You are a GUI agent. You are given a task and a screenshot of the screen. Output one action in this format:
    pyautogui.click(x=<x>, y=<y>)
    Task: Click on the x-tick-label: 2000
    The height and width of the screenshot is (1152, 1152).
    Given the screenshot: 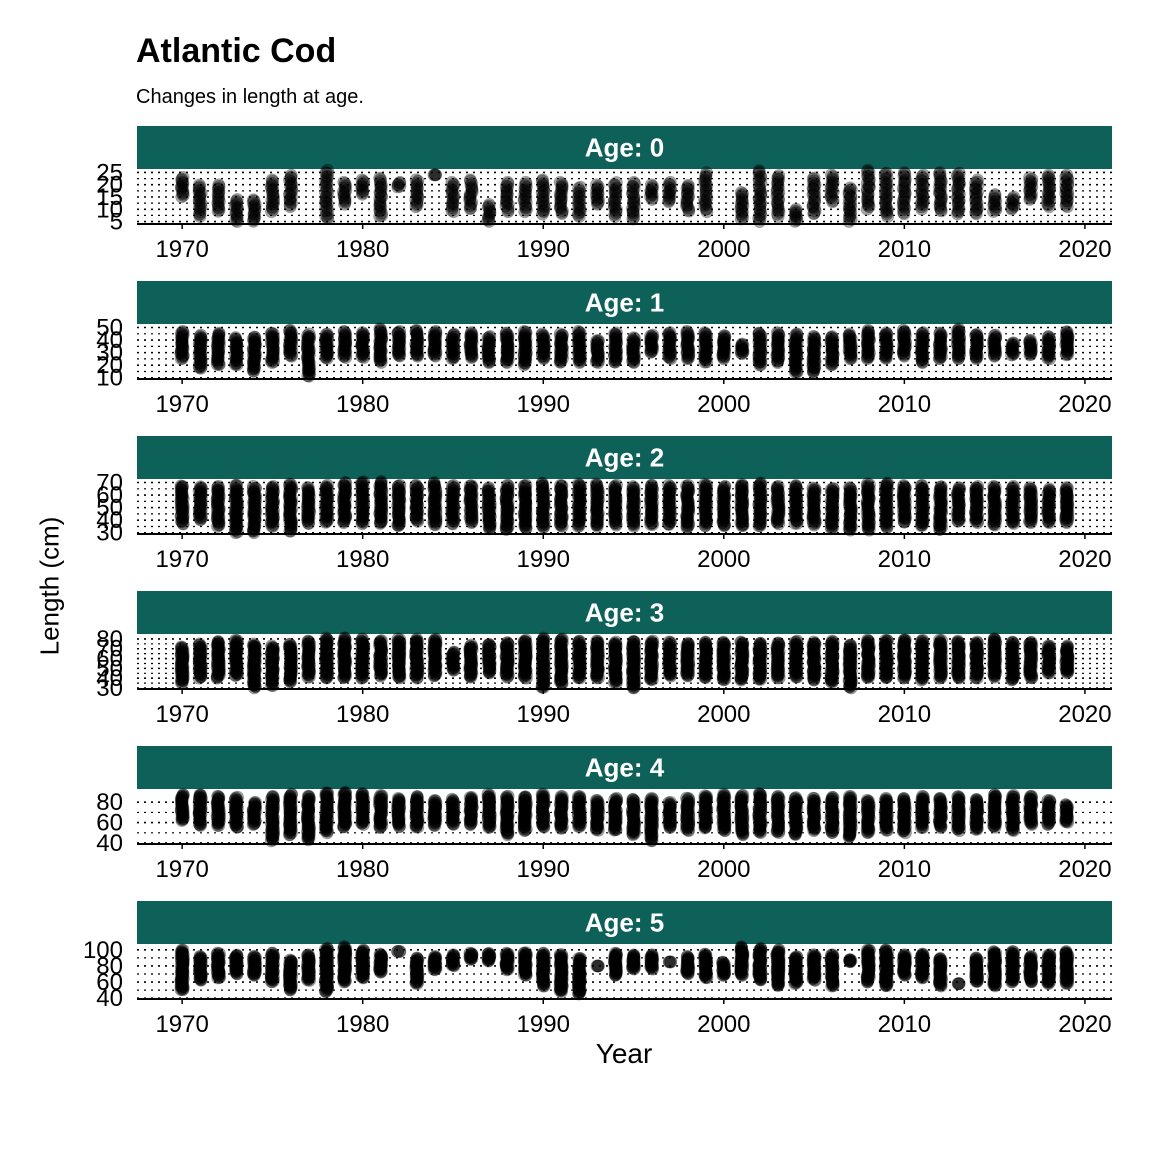 What is the action you would take?
    pyautogui.click(x=723, y=559)
    